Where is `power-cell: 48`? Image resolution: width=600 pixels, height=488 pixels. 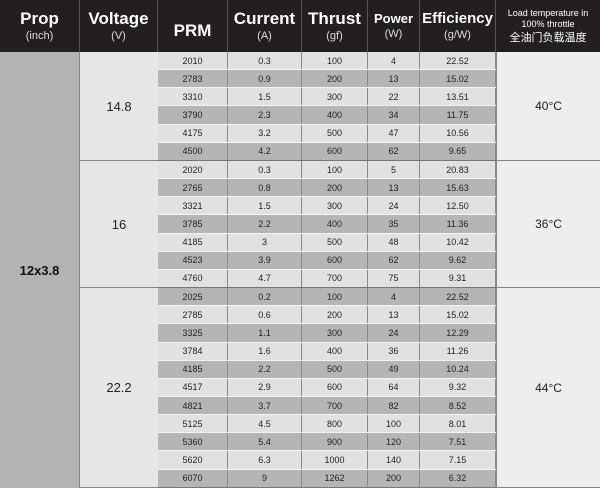 power-cell: 48 is located at coordinates (394, 242).